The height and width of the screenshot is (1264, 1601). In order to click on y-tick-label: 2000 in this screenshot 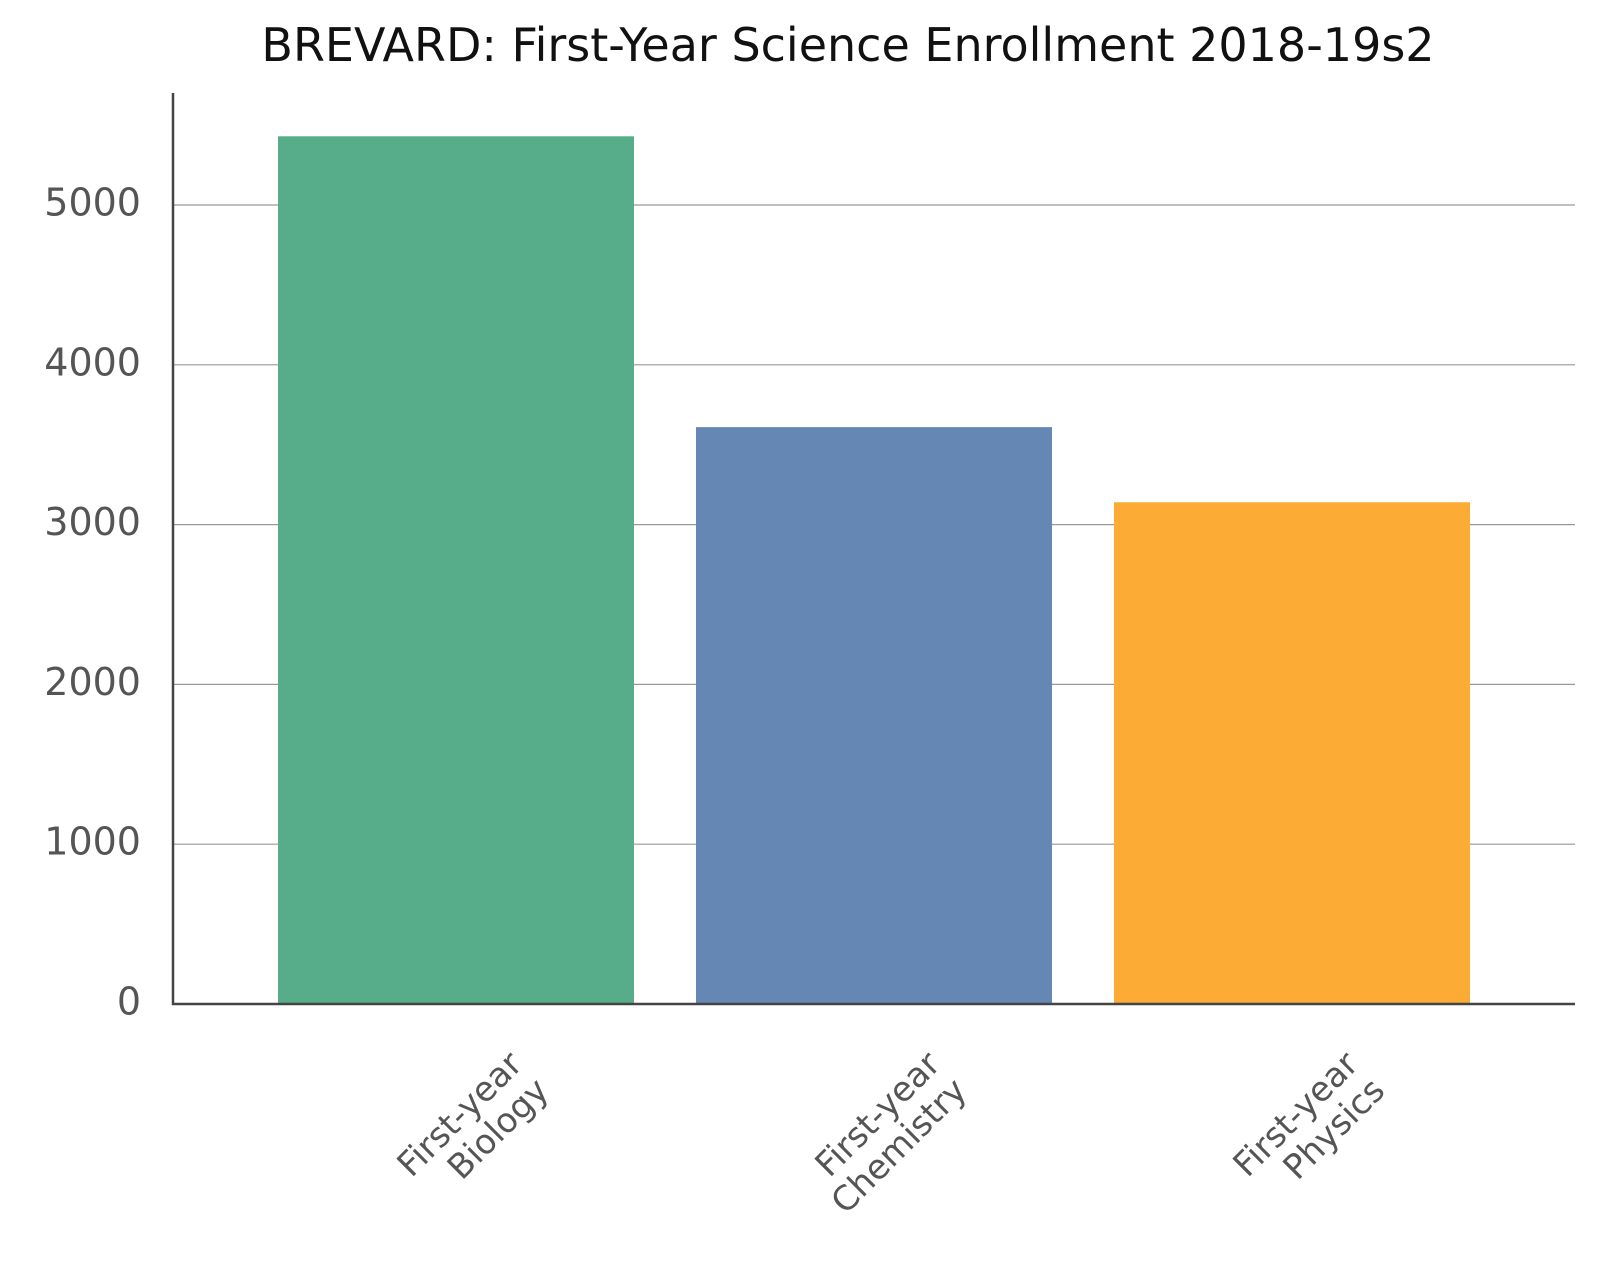, I will do `click(92, 682)`.